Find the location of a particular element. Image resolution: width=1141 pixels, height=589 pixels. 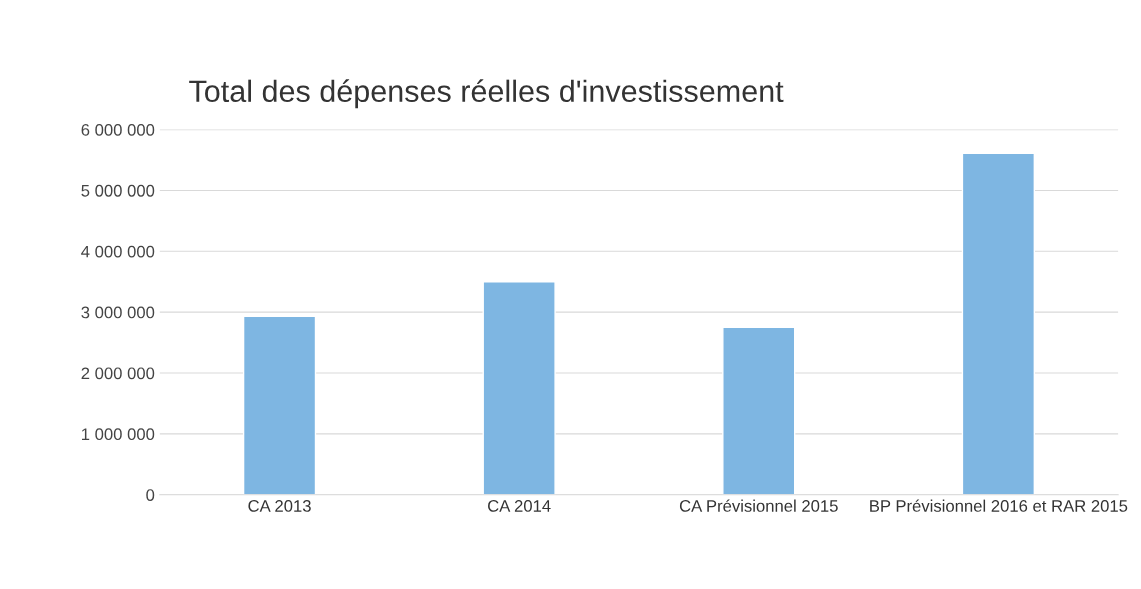

x-tick-label: CA 2013 is located at coordinates (279, 506).